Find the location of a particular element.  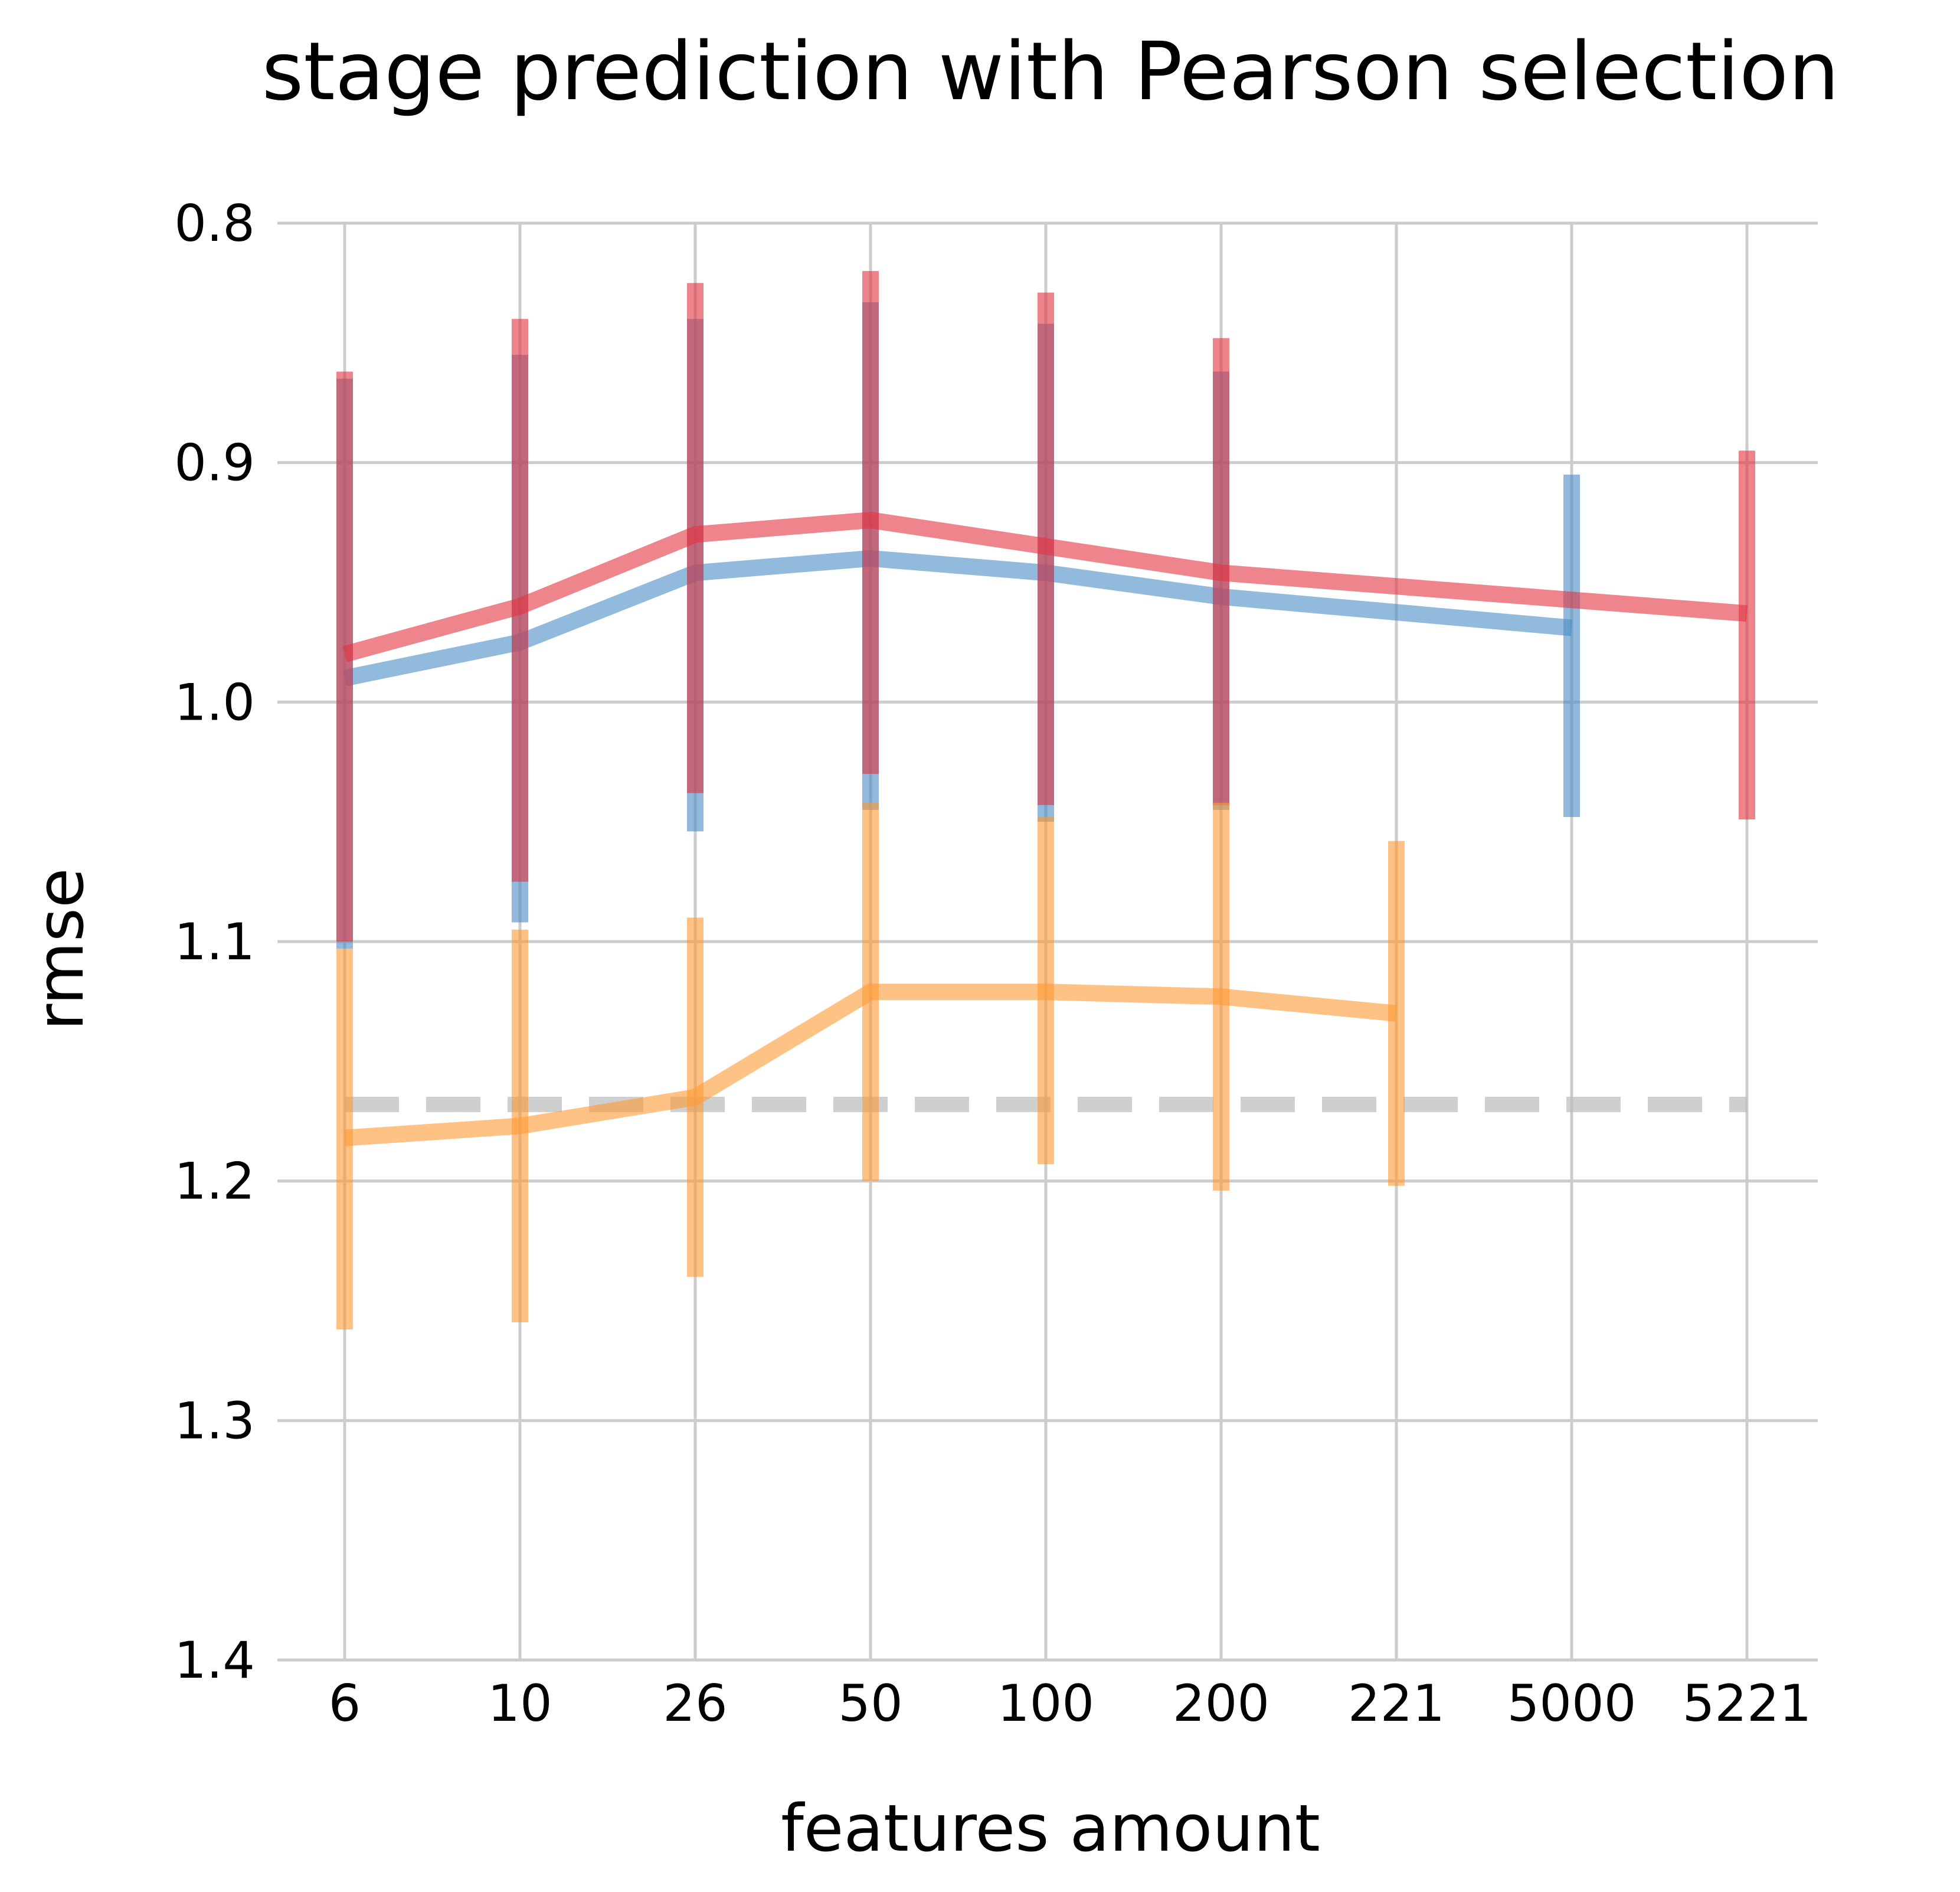

x-axis-label: features amount is located at coordinates (1050, 1828).